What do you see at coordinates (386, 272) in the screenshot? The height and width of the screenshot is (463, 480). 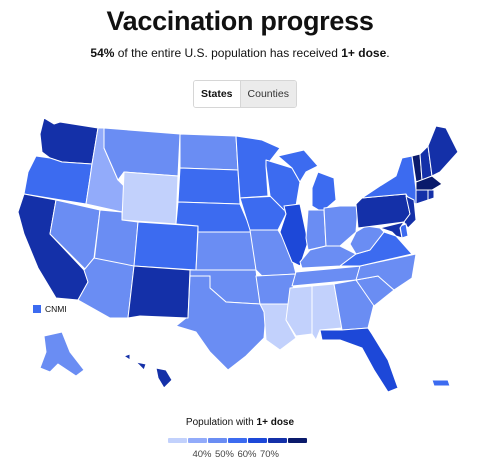 I see `state-NC` at bounding box center [386, 272].